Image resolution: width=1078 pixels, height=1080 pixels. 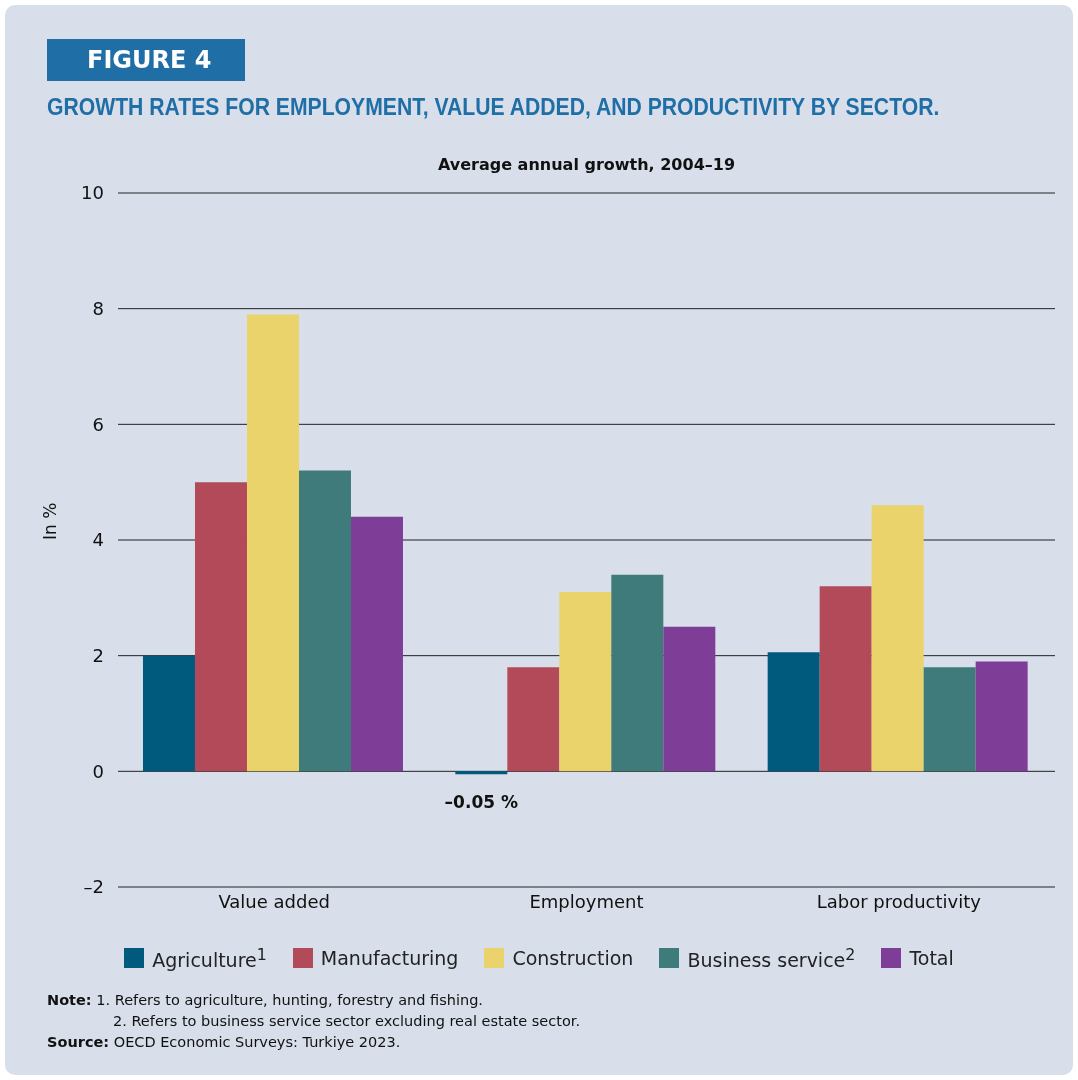 I want to click on y-tick-label: 6, so click(x=98, y=424).